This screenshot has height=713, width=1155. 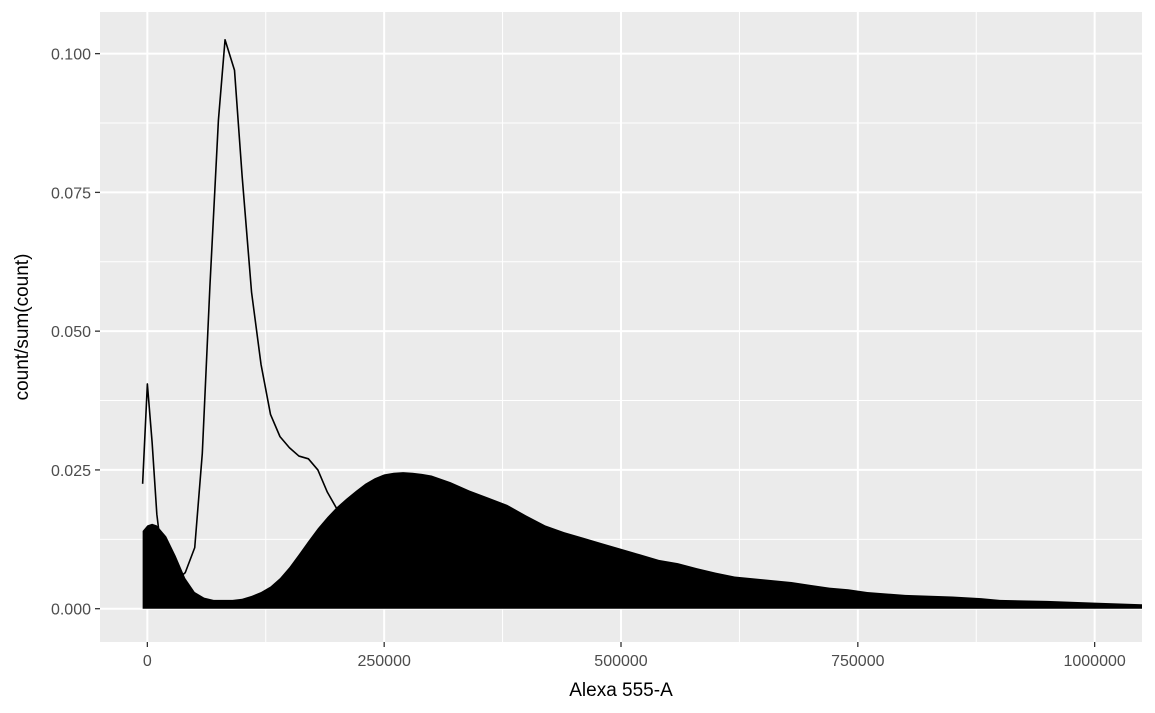 What do you see at coordinates (22, 327) in the screenshot?
I see `y-axis-title: count/sum(count)` at bounding box center [22, 327].